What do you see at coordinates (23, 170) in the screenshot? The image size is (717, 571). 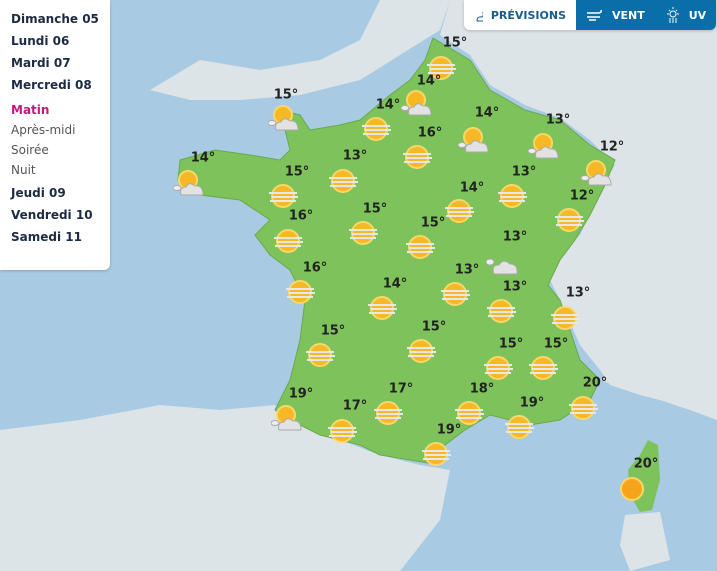 I see `time-slot-item: Nuit` at bounding box center [23, 170].